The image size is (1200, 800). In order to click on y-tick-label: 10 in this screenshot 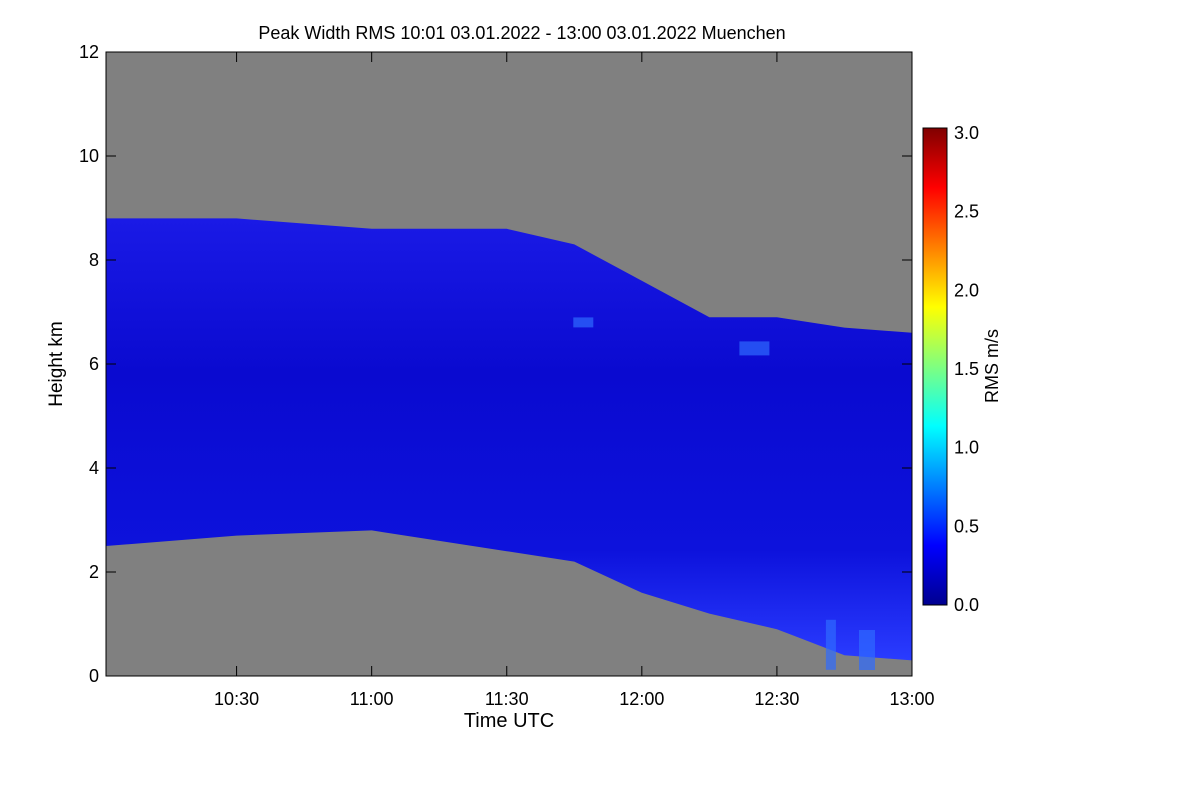, I will do `click(89, 156)`.